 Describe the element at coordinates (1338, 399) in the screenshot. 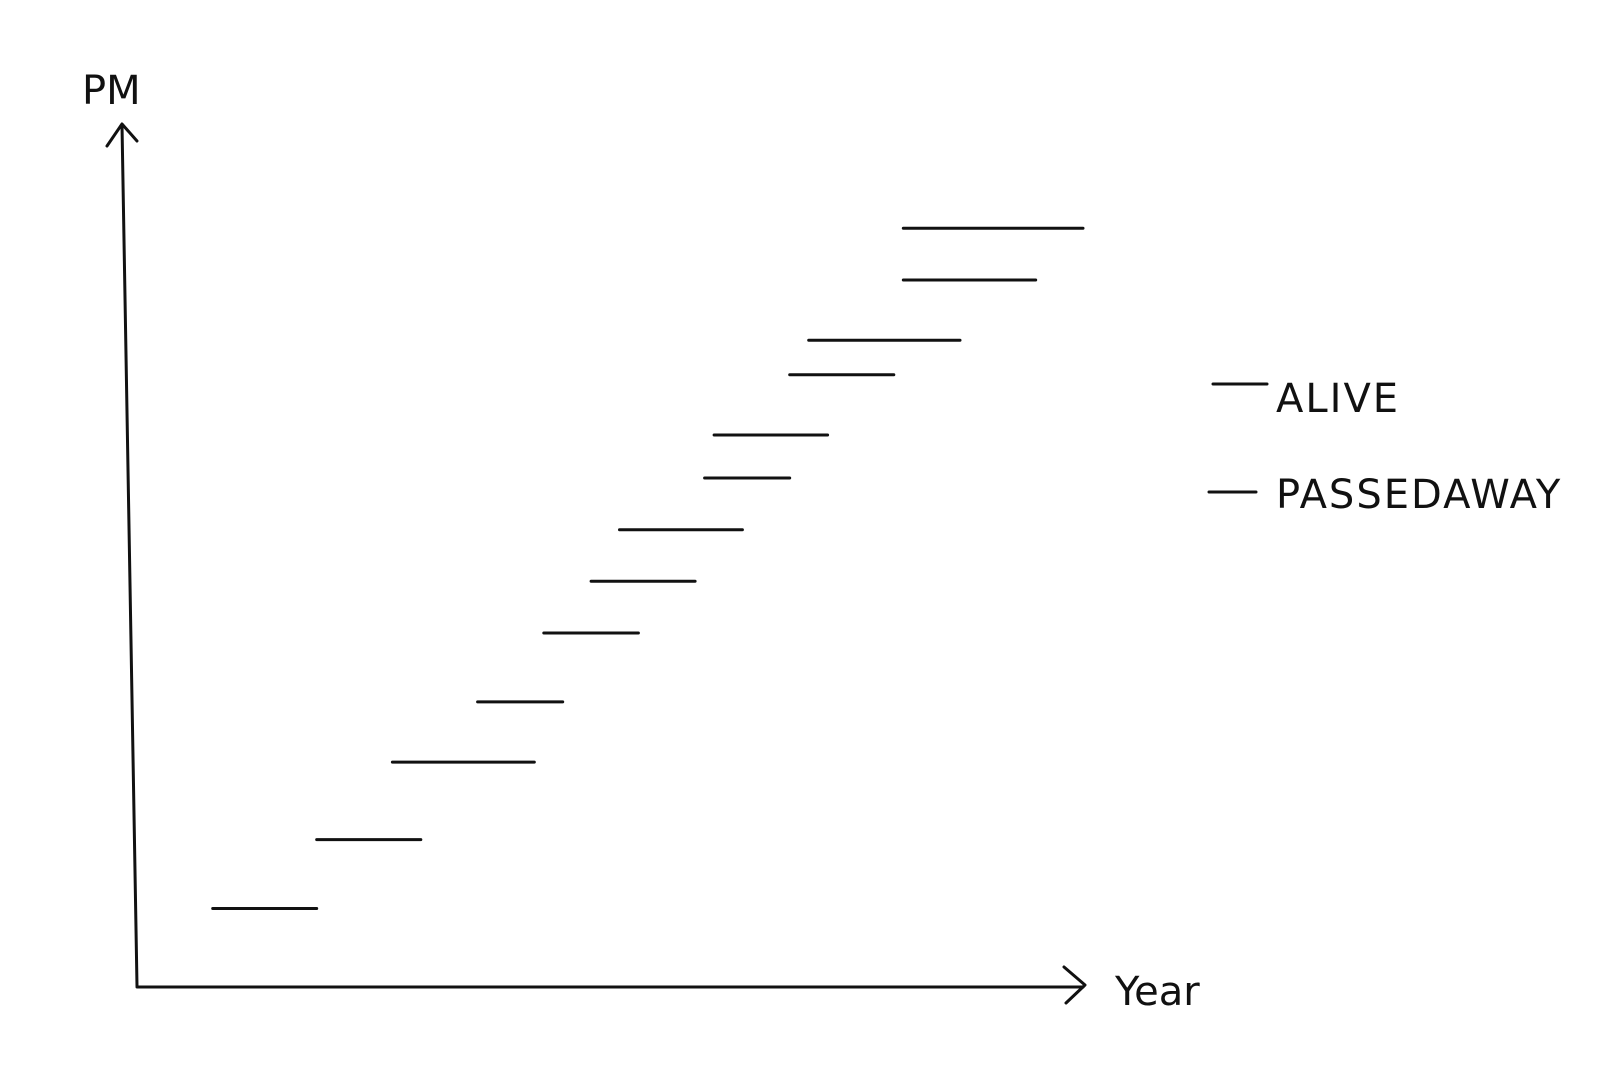

I see `legend-label-alive: ALIVE` at that location.